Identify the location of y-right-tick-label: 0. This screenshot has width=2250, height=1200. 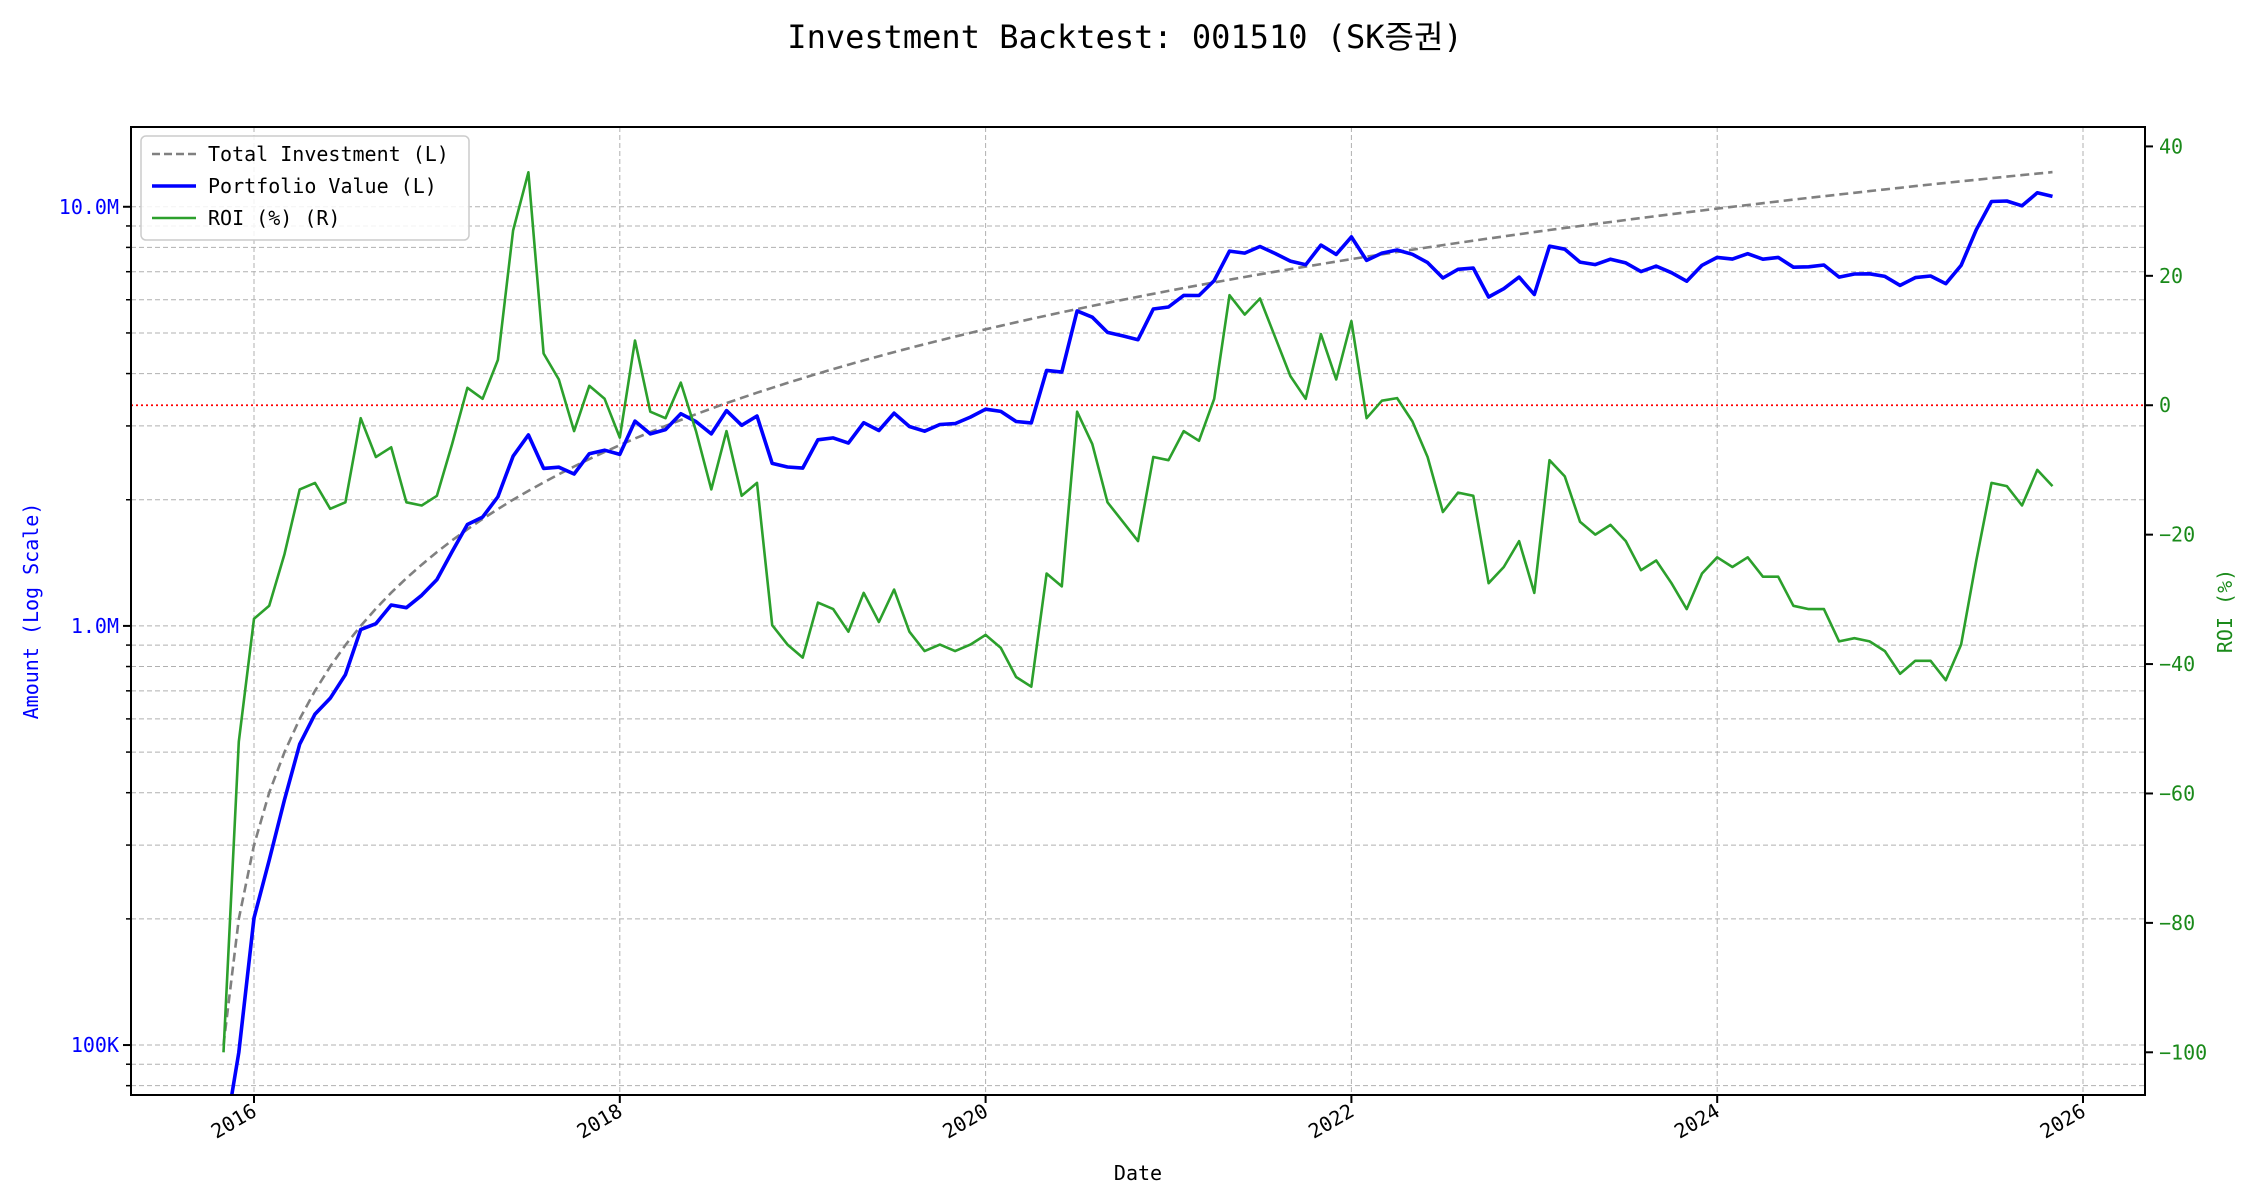
(2165, 405).